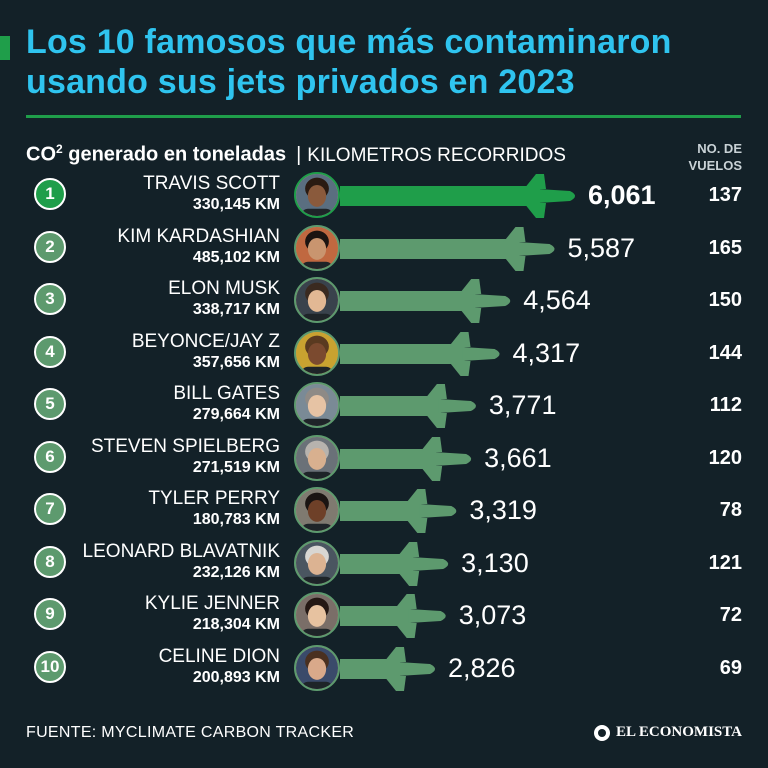  I want to click on rank-badge: 5, so click(50, 404).